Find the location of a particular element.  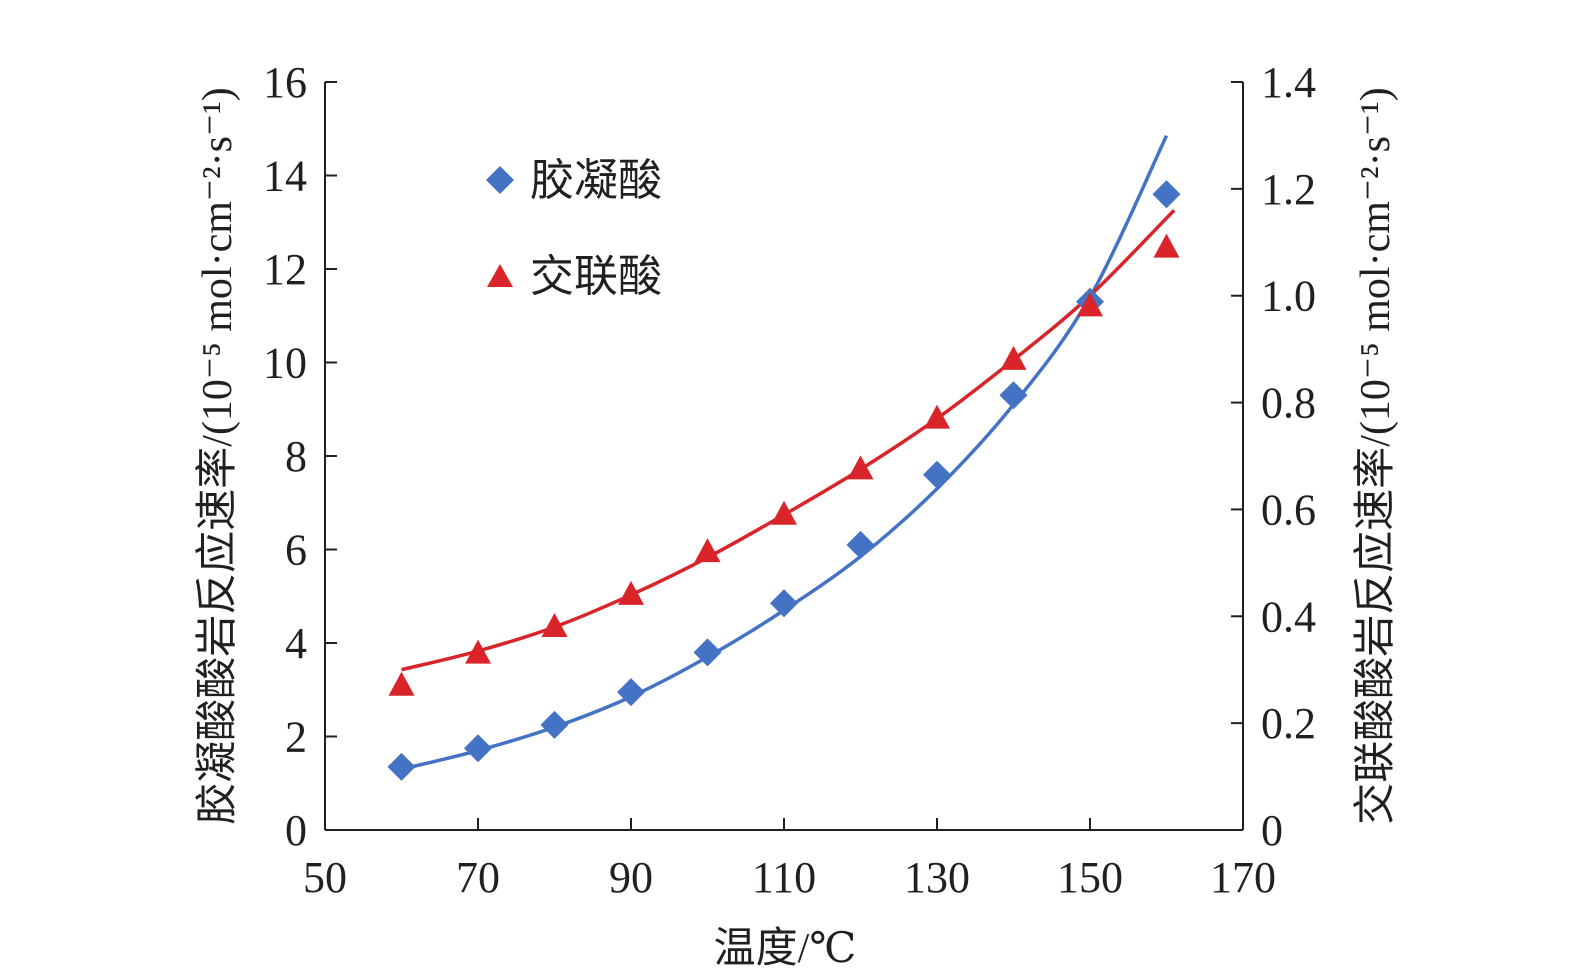

x-tick-label: 50 is located at coordinates (325, 877).